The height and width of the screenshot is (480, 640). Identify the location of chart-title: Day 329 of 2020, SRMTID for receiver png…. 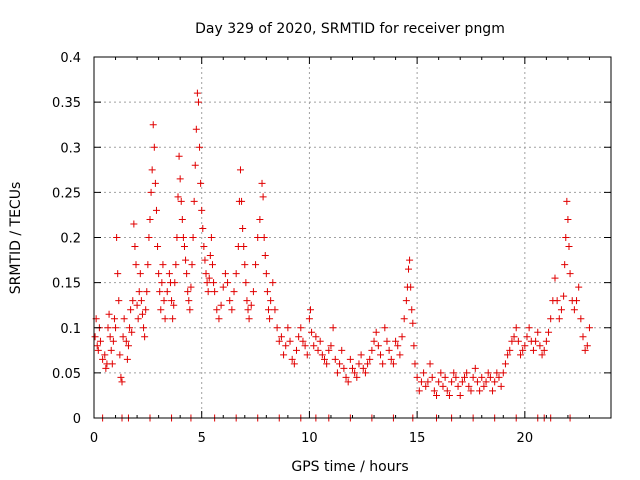
(350, 29).